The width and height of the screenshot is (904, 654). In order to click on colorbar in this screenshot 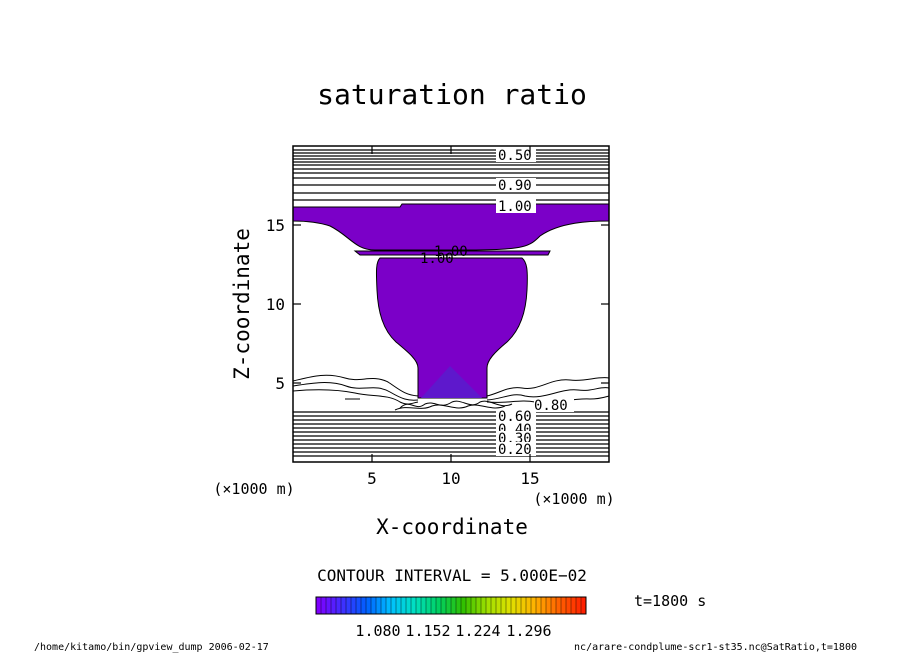, I will do `click(451, 605)`.